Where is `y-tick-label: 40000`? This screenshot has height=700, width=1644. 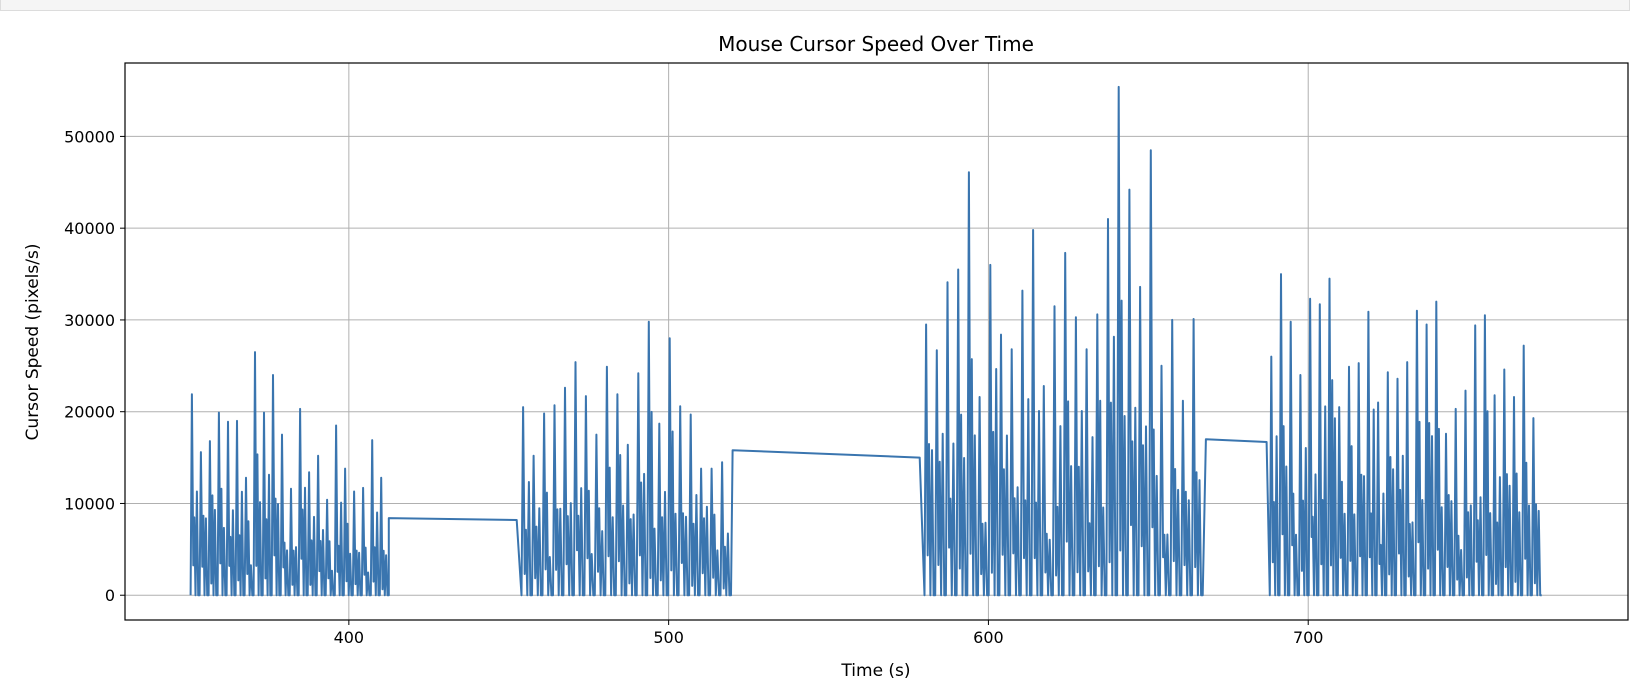 y-tick-label: 40000 is located at coordinates (89, 228).